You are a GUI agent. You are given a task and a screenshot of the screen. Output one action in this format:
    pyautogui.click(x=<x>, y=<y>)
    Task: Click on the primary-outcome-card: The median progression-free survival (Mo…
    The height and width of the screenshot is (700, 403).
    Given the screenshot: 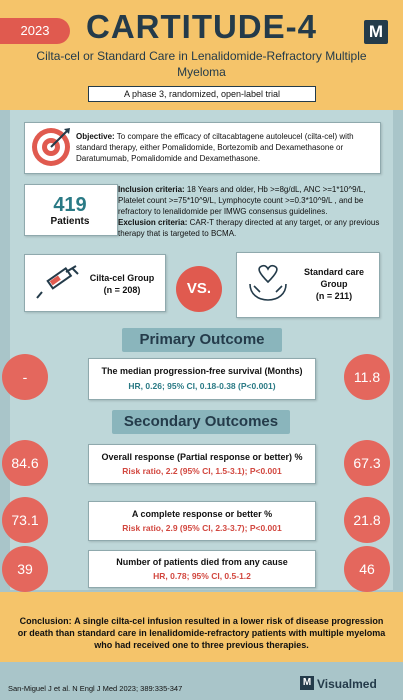 What is the action you would take?
    pyautogui.click(x=202, y=379)
    